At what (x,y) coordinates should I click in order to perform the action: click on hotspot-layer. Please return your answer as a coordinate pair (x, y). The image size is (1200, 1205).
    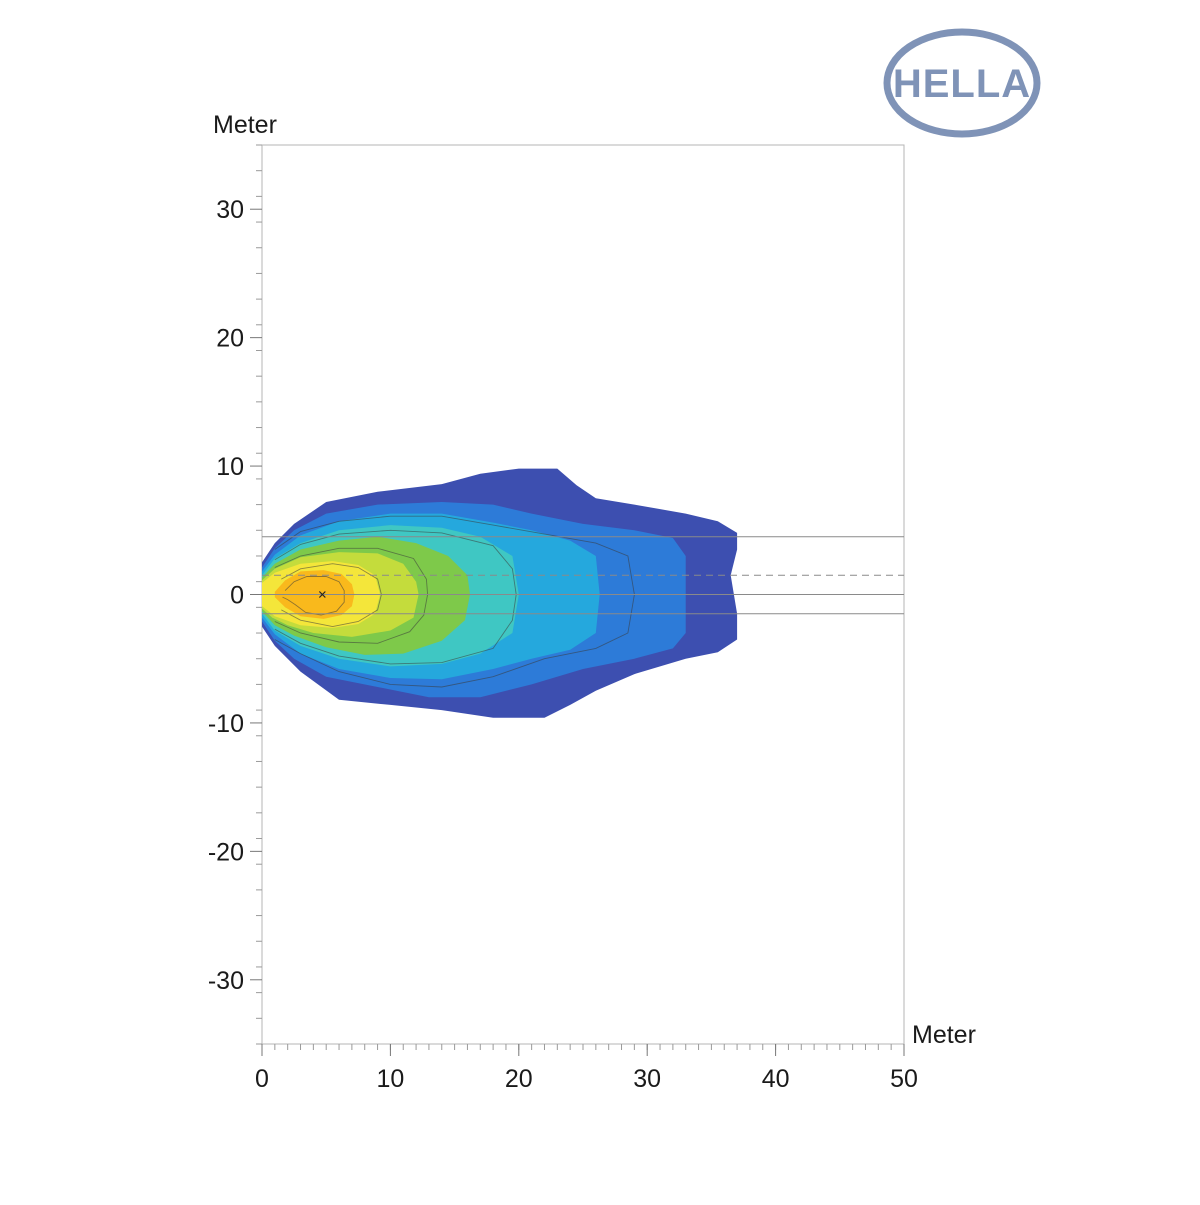
    Looking at the image, I should click on (322, 594).